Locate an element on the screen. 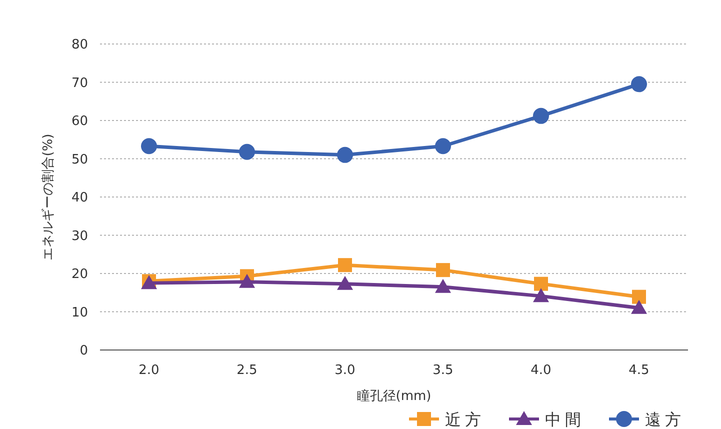 Image resolution: width=721 pixels, height=429 pixels. legend-label: 近方 is located at coordinates (465, 419).